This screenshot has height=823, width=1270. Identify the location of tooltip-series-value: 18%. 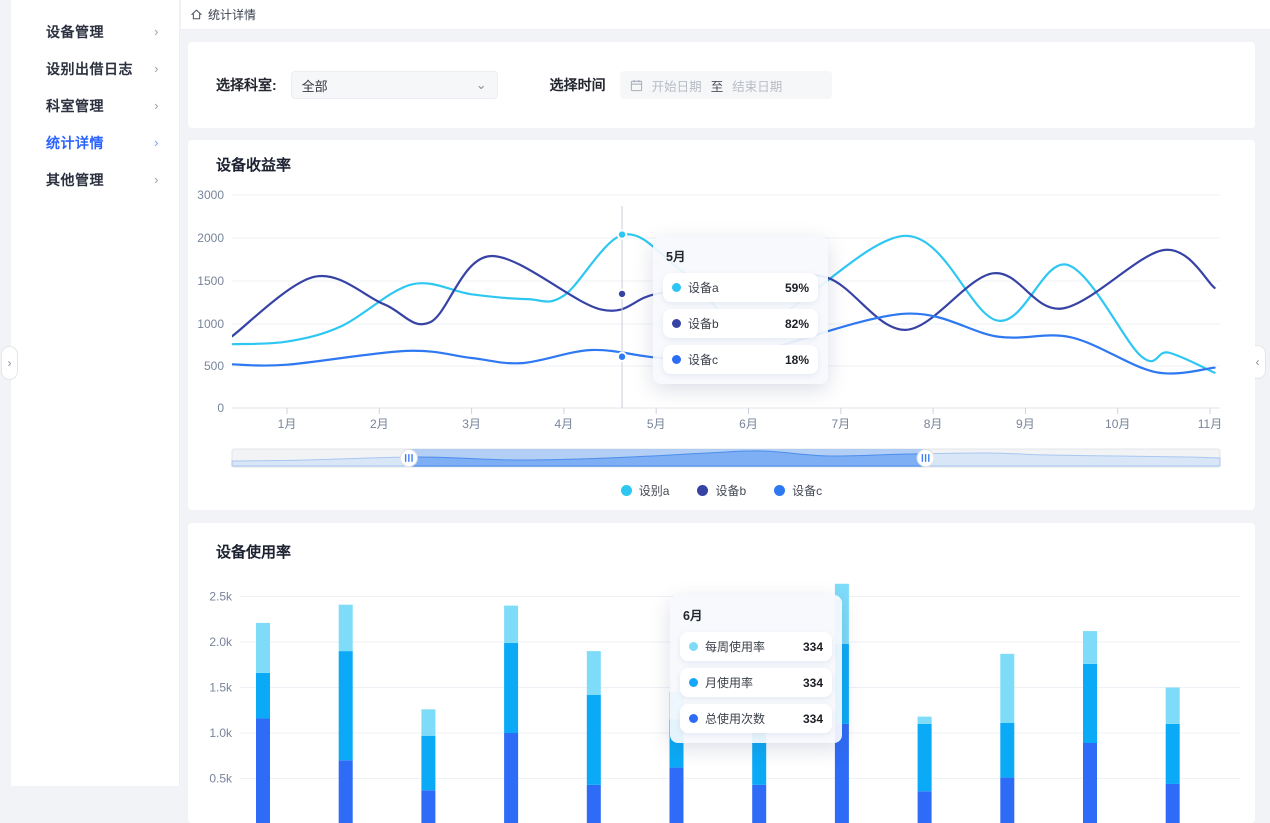
(797, 360).